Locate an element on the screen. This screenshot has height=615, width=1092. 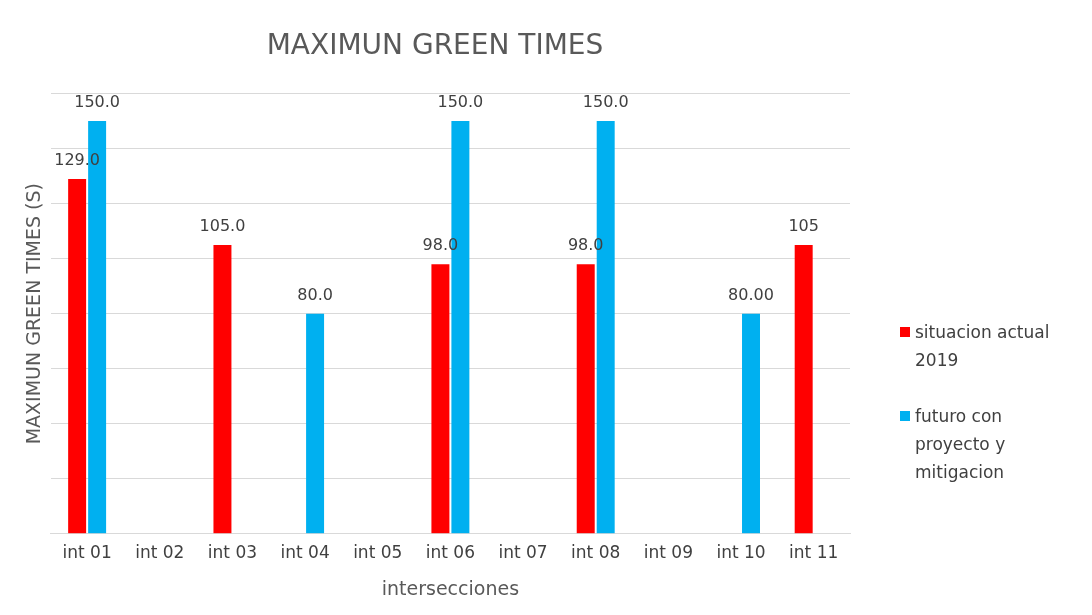
x-axis-title: intersecciones is located at coordinates (450, 587).